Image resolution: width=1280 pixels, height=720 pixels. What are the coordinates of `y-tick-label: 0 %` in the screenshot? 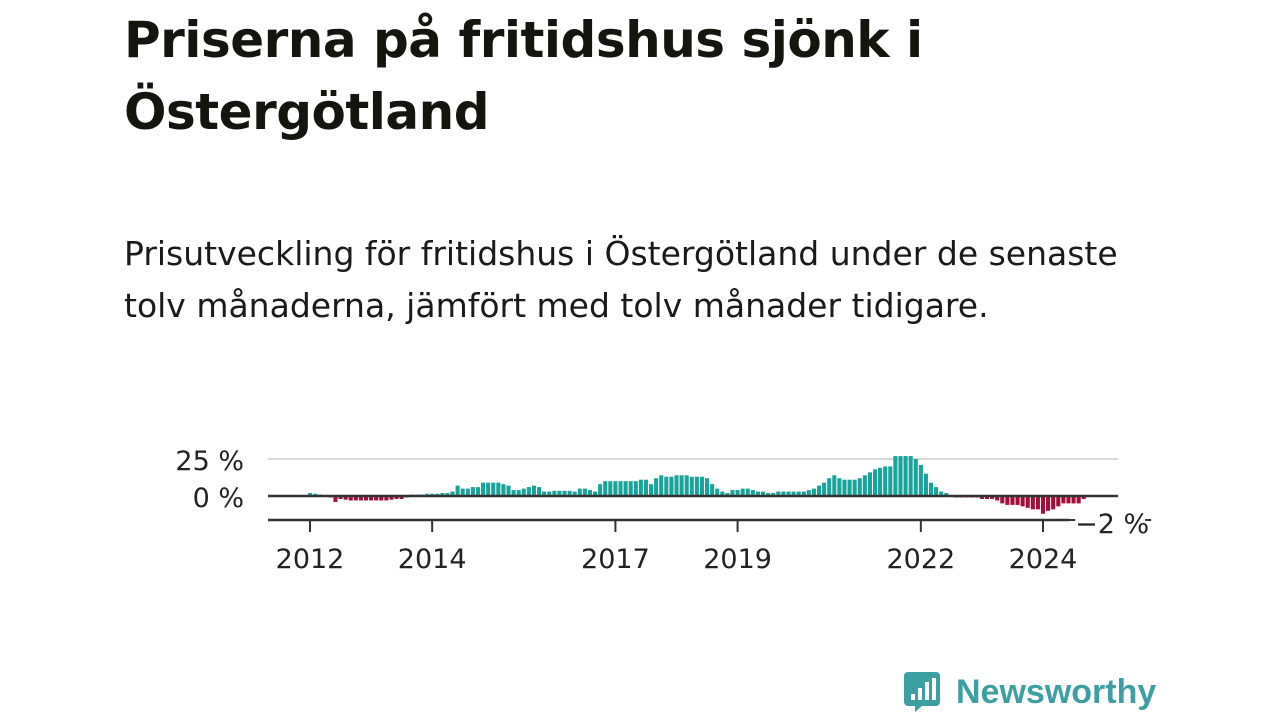 It's located at (218, 498).